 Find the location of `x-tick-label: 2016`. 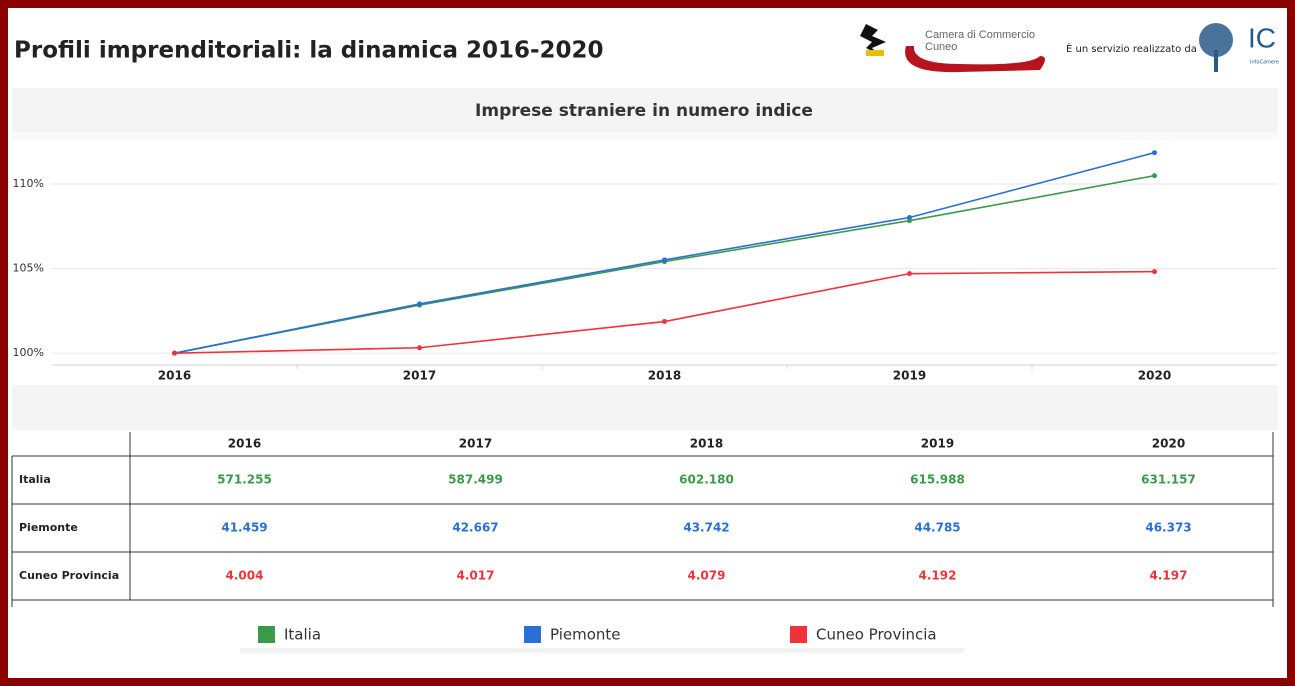

x-tick-label: 2016 is located at coordinates (174, 376).